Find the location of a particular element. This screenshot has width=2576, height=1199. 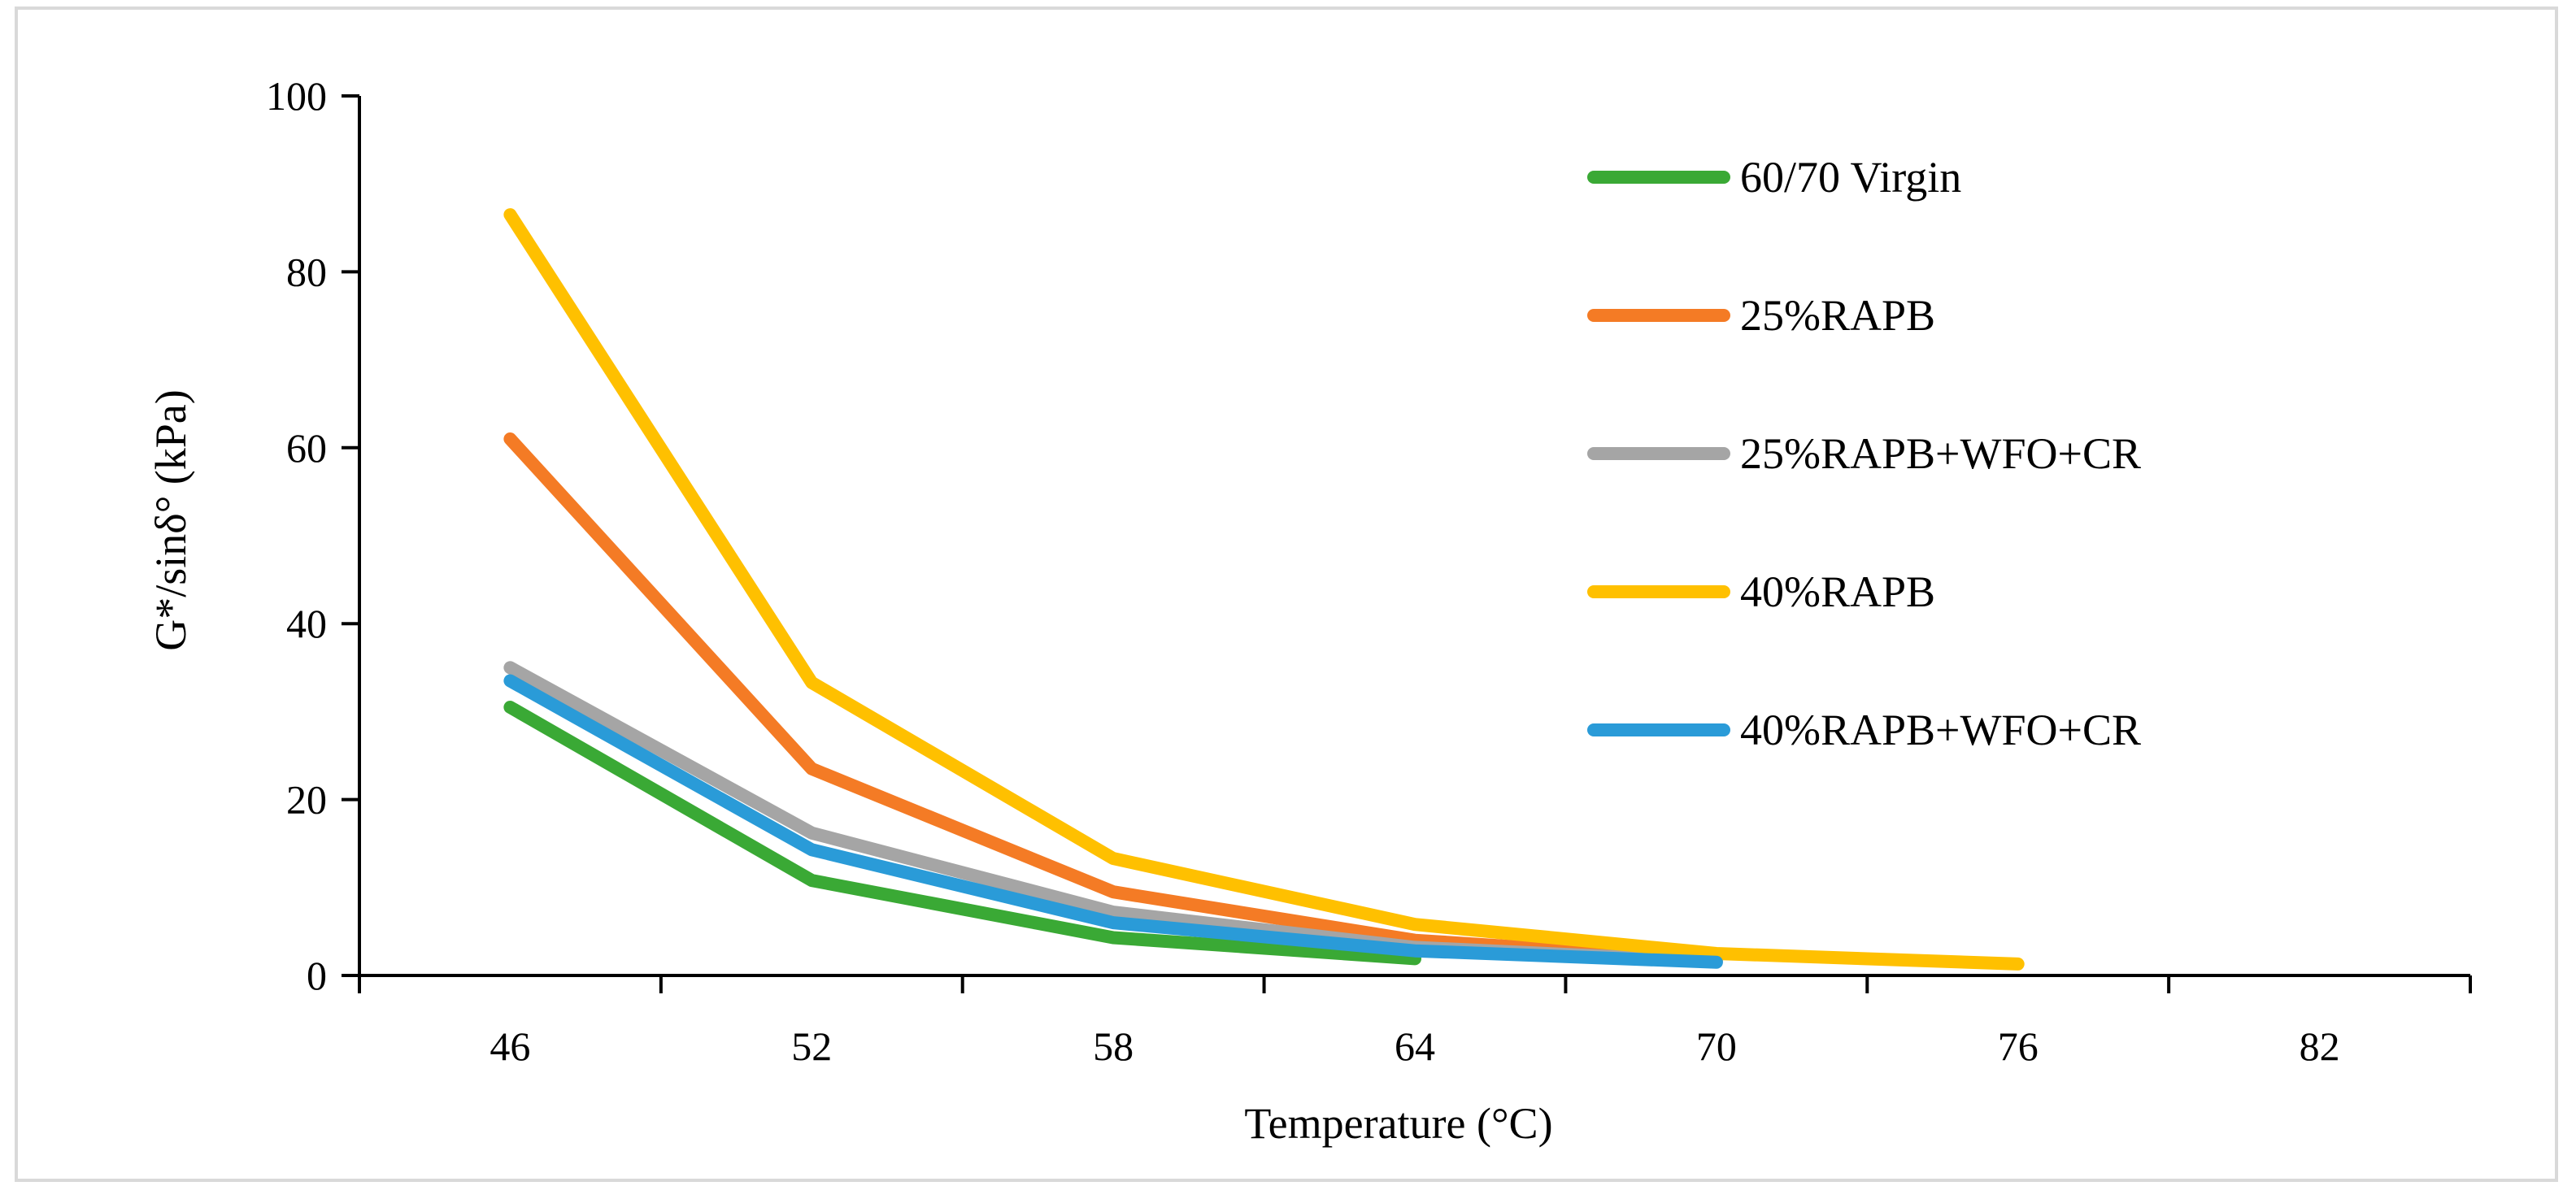

y-tick-label: 20 is located at coordinates (306, 800).